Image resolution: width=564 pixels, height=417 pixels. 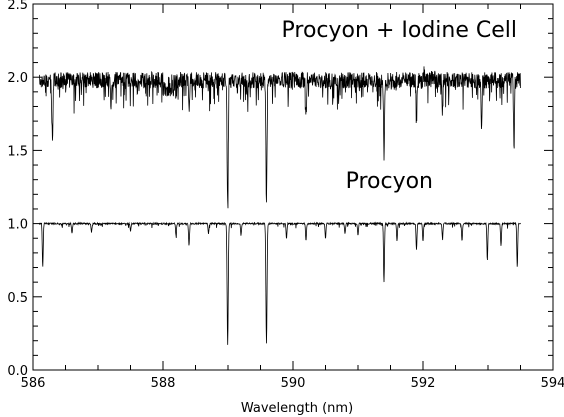 I want to click on x-tick-label: 594, so click(x=552, y=383).